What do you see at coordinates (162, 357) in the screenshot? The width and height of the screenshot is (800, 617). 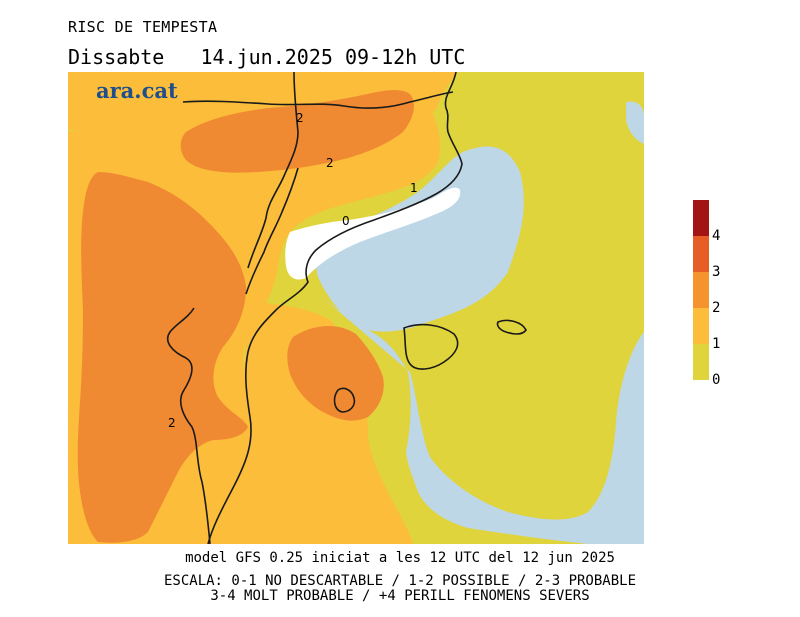 I see `risk-field-probable-west` at bounding box center [162, 357].